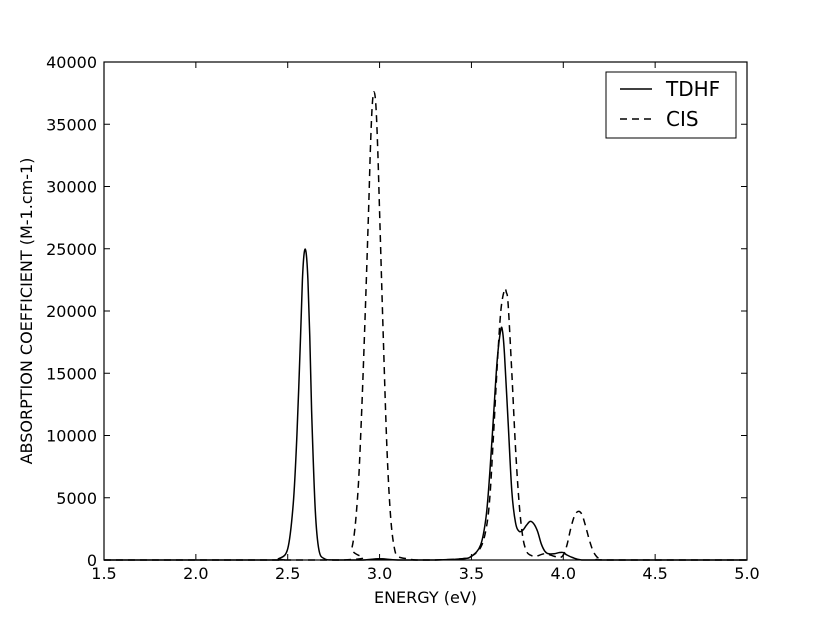 The image size is (830, 623). What do you see at coordinates (425, 597) in the screenshot?
I see `x-axis-label: ENERGY (eV)` at bounding box center [425, 597].